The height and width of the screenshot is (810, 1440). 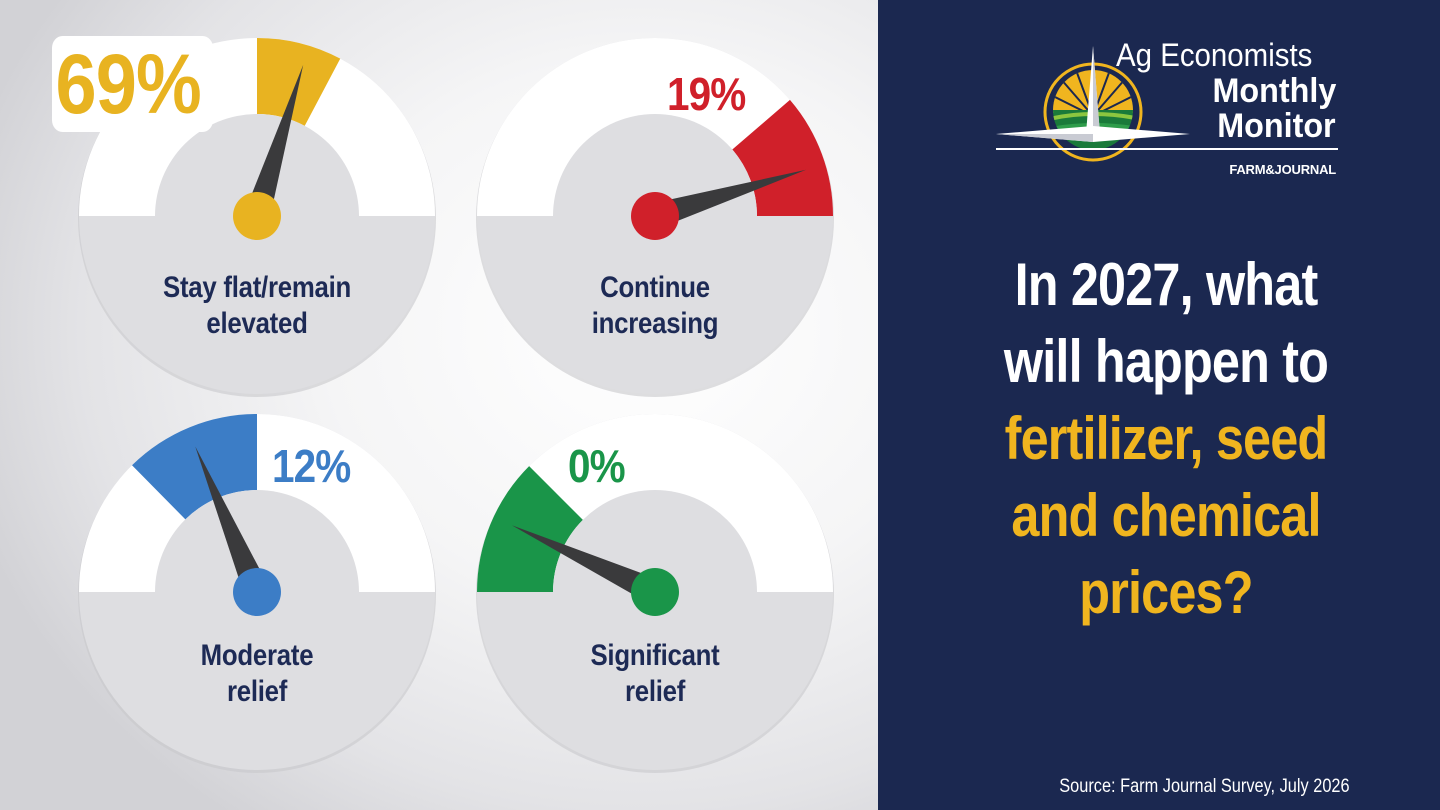 I want to click on question-line-highlight: fertilizer, seed, so click(x=1166, y=438).